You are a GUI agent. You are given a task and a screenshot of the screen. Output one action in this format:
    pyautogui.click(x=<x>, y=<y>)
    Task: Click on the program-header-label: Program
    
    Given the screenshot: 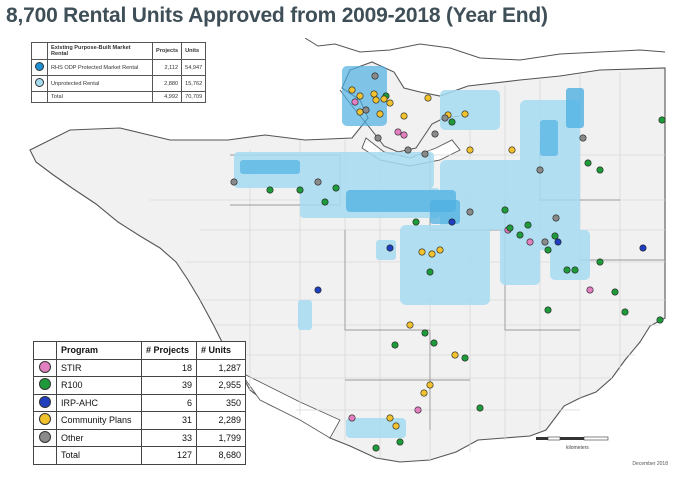 What is the action you would take?
    pyautogui.click(x=99, y=350)
    